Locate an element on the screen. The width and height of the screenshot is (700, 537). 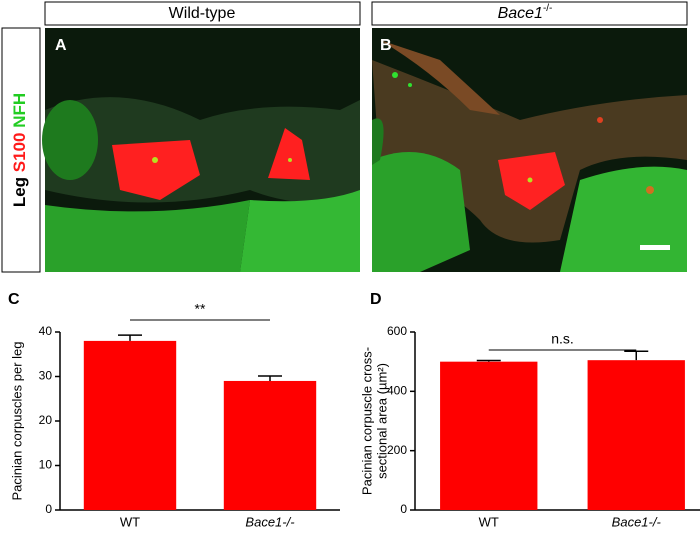
significance-label: ** is located at coordinates (200, 309).